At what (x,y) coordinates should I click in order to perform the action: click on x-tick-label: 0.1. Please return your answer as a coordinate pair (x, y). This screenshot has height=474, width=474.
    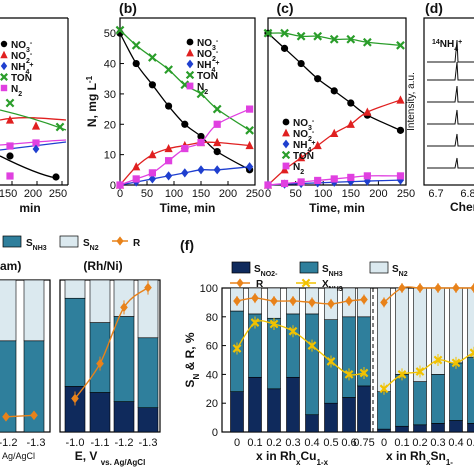
    Looking at the image, I should click on (401, 443).